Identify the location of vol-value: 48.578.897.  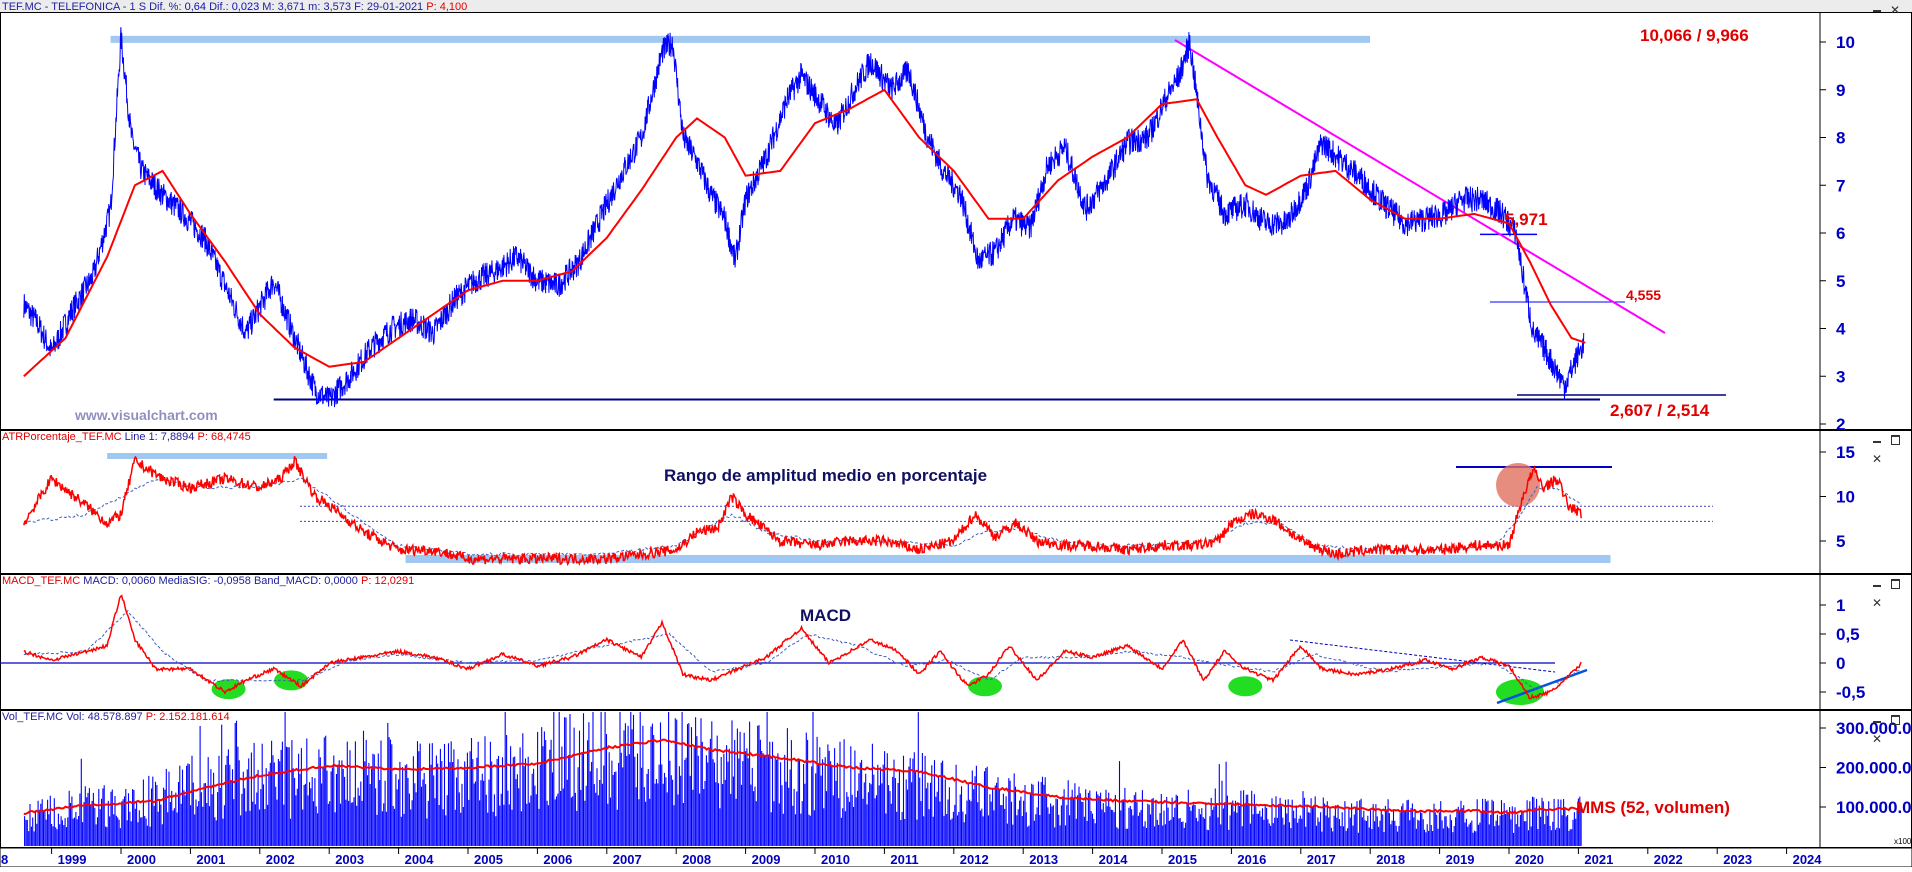
(115, 717).